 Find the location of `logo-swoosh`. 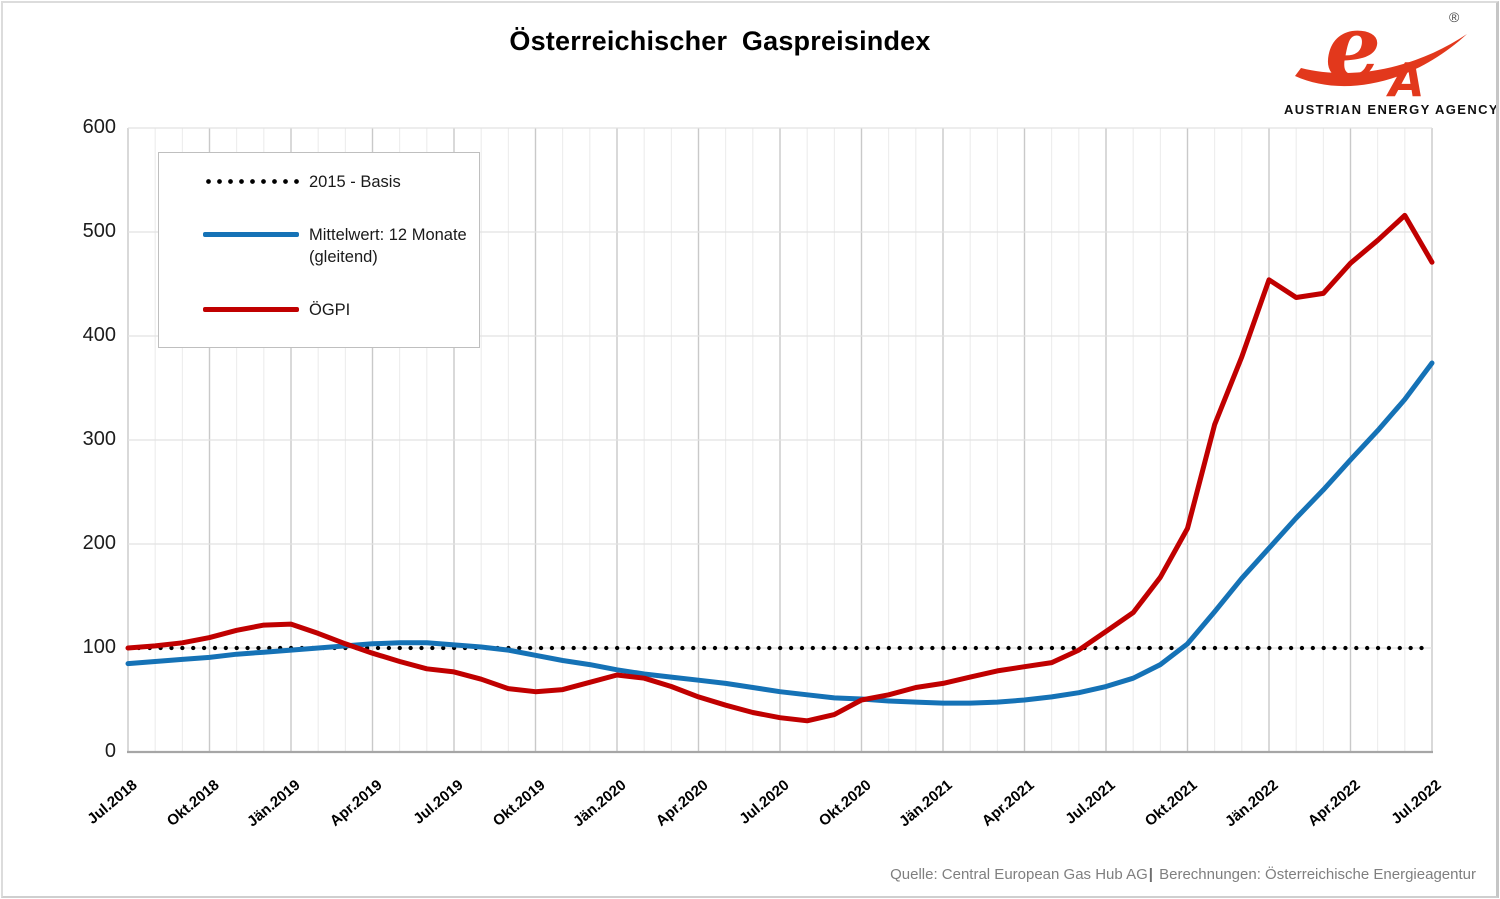

logo-swoosh is located at coordinates (1381, 60).